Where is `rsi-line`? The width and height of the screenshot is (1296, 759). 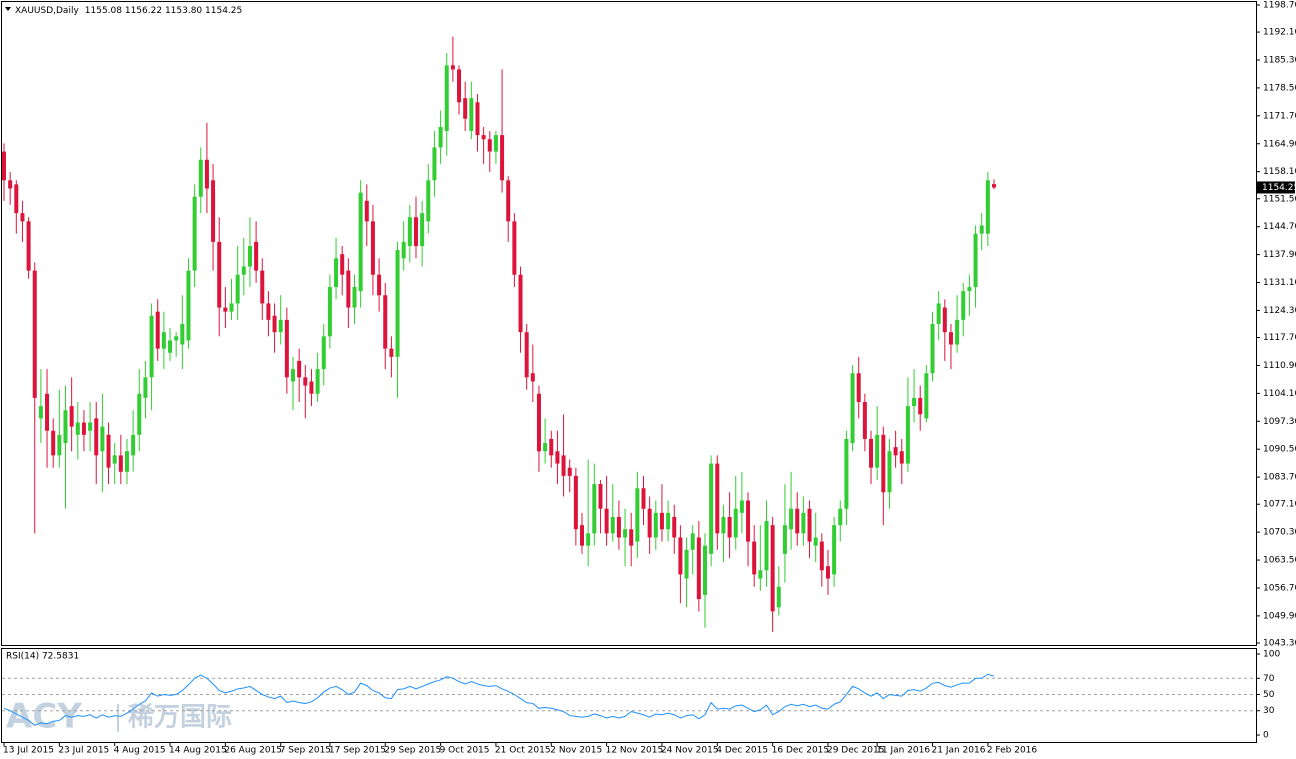
rsi-line is located at coordinates (499, 699).